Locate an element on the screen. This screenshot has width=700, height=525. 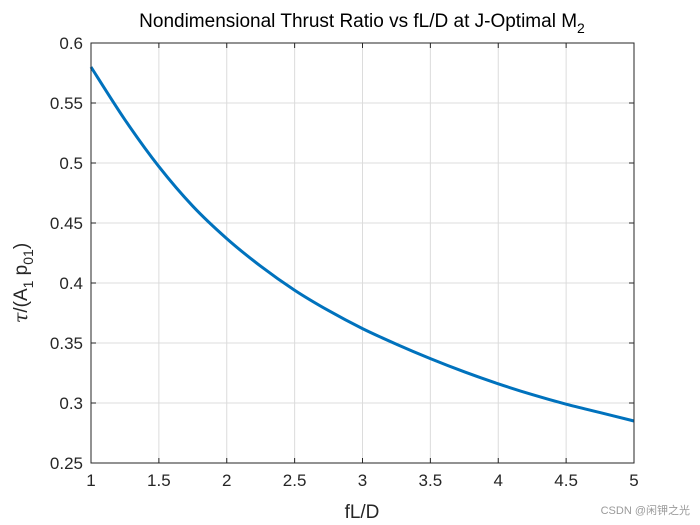
y-axis-label-sub2: 01 is located at coordinates (28, 257).